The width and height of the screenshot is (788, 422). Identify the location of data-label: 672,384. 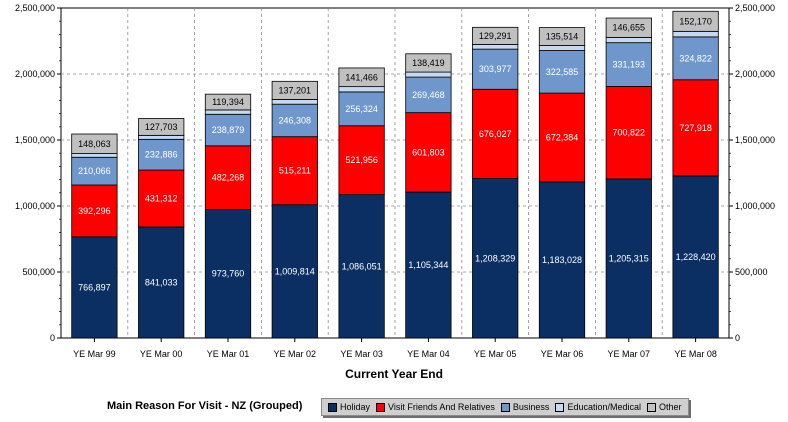
(562, 137).